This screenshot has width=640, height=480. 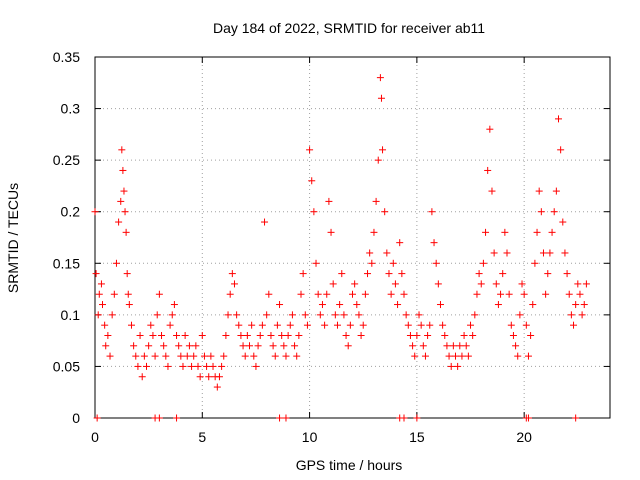 What do you see at coordinates (159, 418) in the screenshot?
I see `baseline-marker` at bounding box center [159, 418].